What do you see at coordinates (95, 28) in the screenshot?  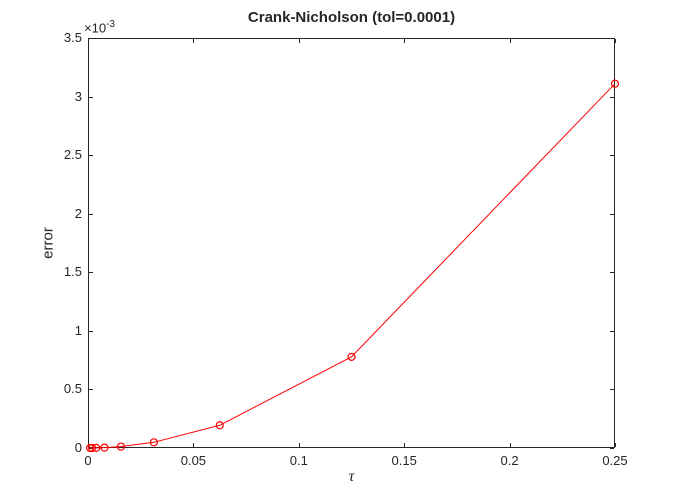 I see `exponent-mantissa: ×10` at bounding box center [95, 28].